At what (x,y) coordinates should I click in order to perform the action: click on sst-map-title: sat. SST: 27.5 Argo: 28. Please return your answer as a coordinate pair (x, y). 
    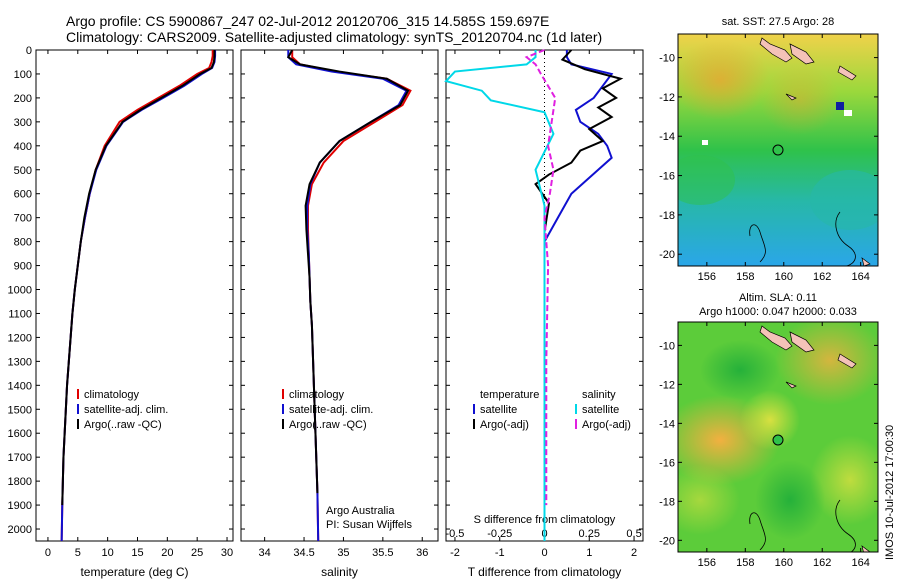
    Looking at the image, I should click on (778, 22).